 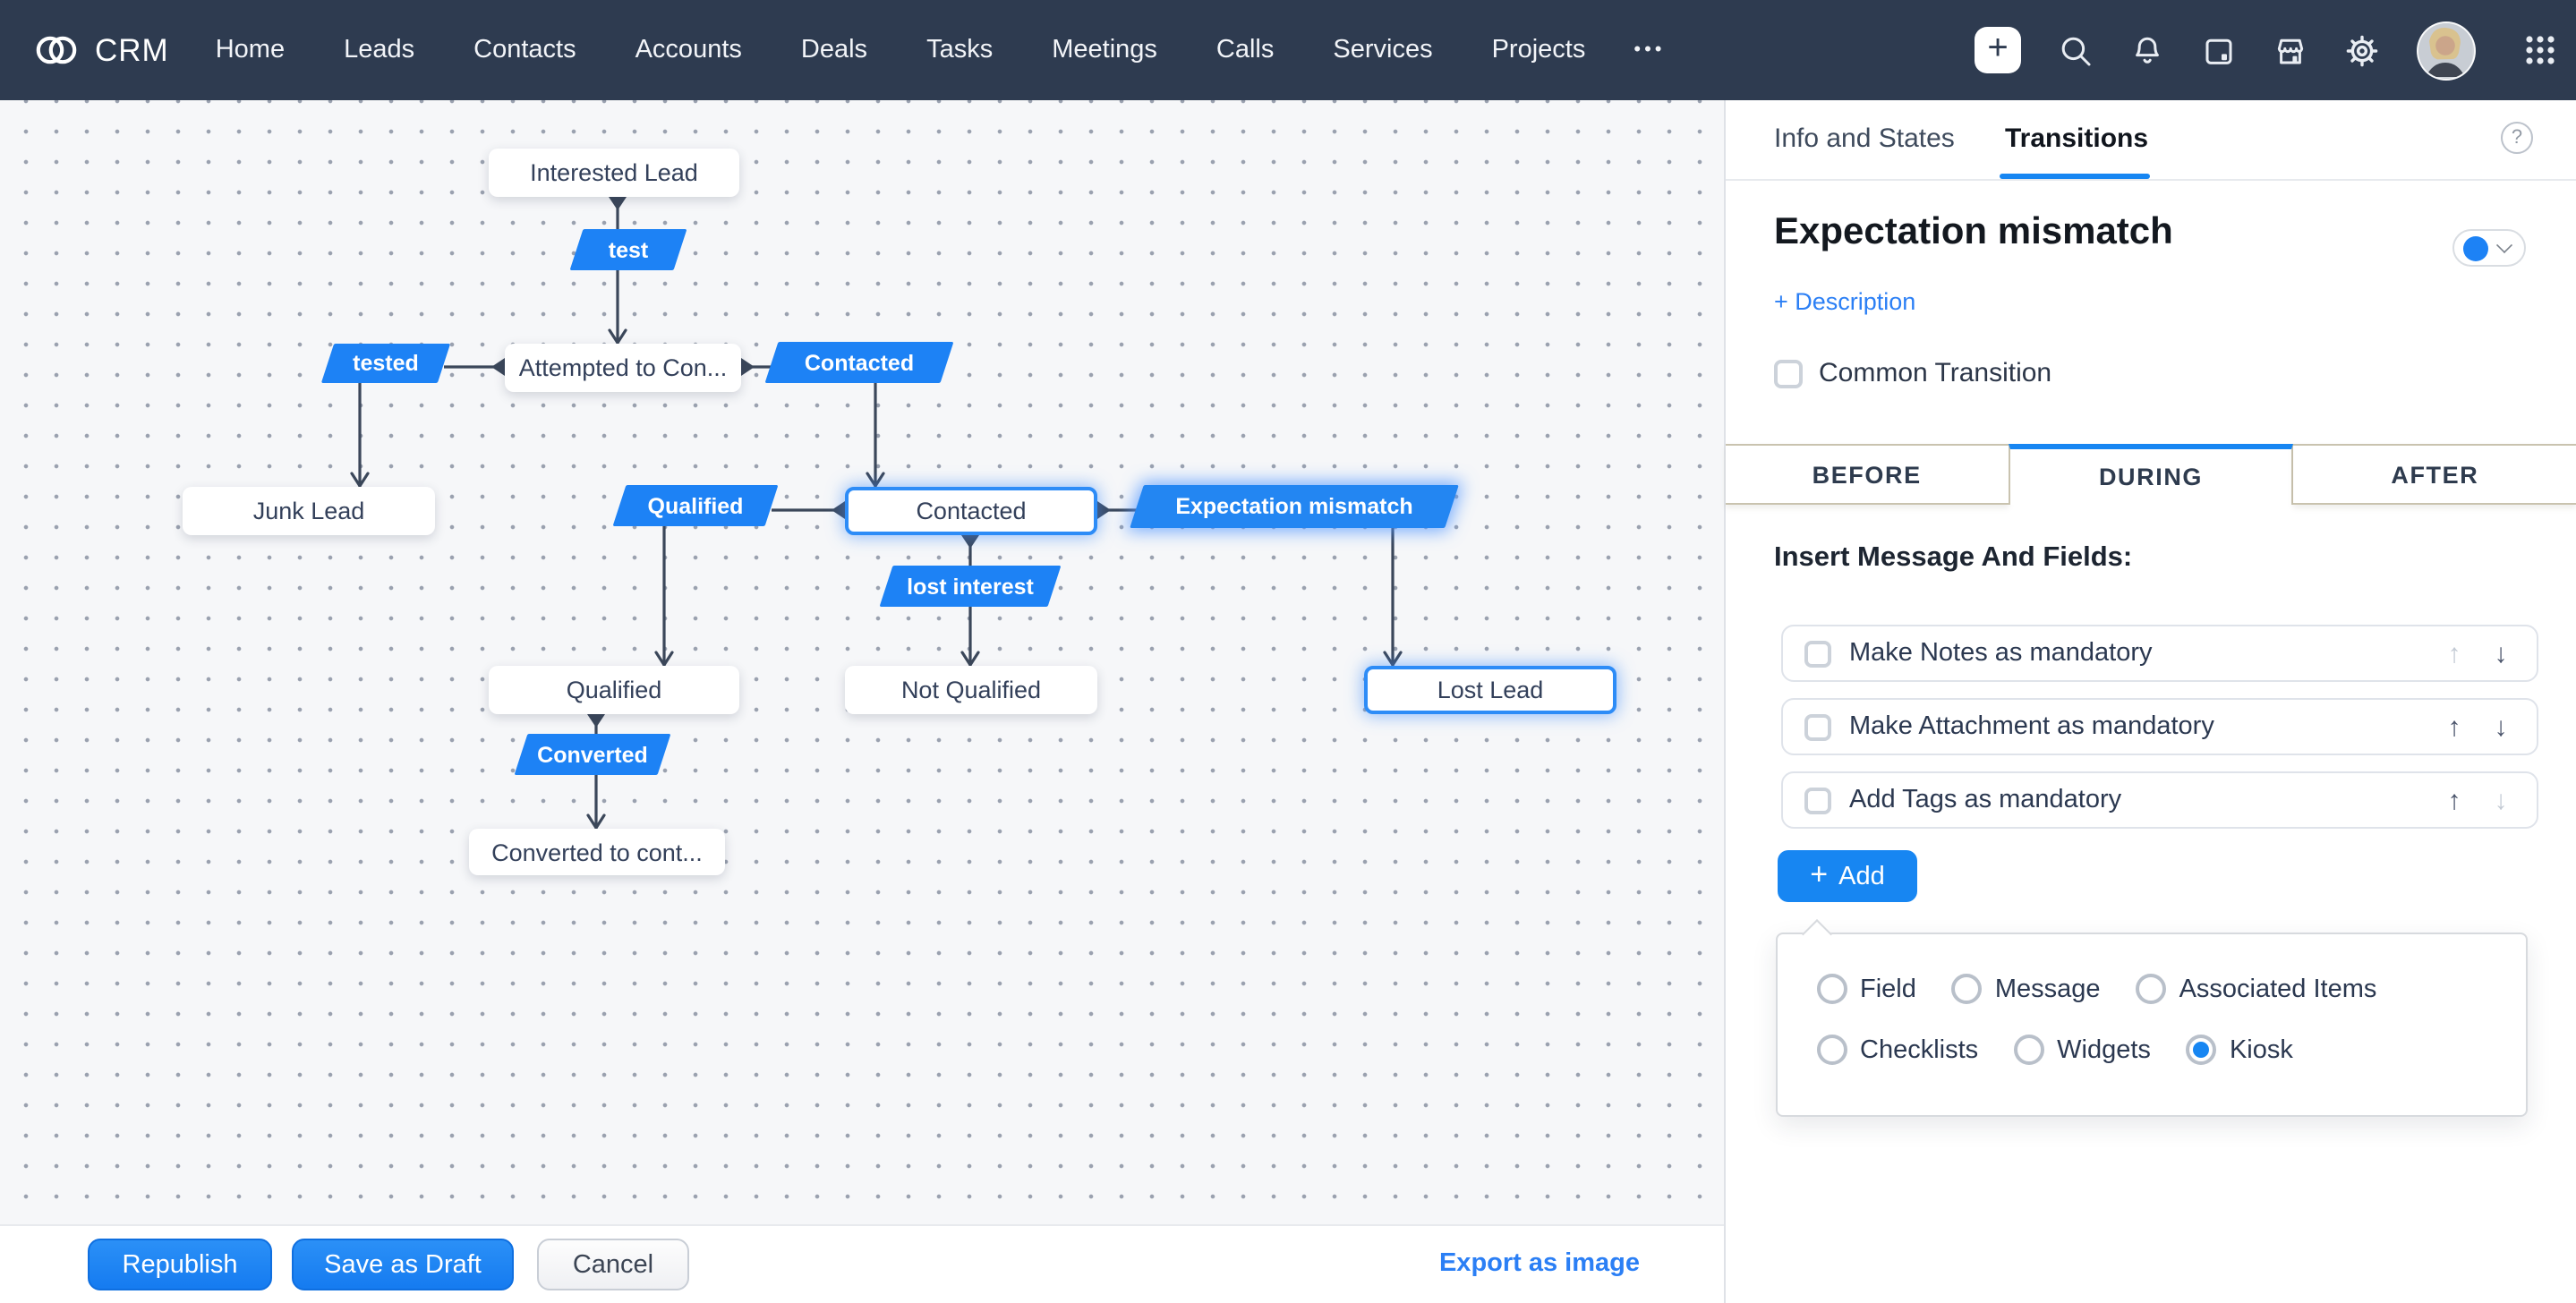 What do you see at coordinates (1539, 1263) in the screenshot?
I see `export-as-image-link: Export as image` at bounding box center [1539, 1263].